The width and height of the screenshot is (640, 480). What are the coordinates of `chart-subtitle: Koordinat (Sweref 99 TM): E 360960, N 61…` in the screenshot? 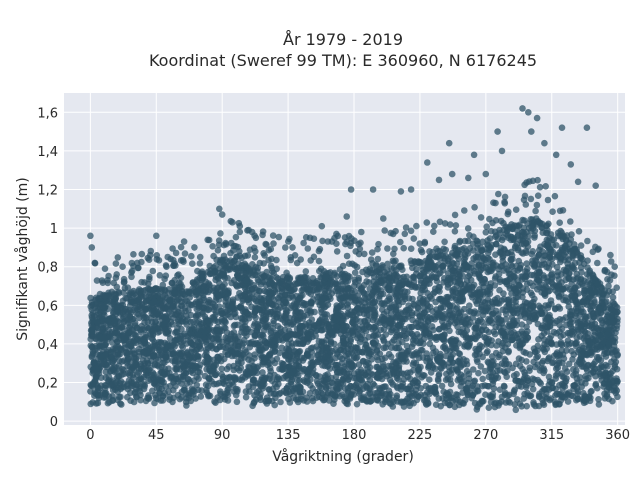 It's located at (343, 60).